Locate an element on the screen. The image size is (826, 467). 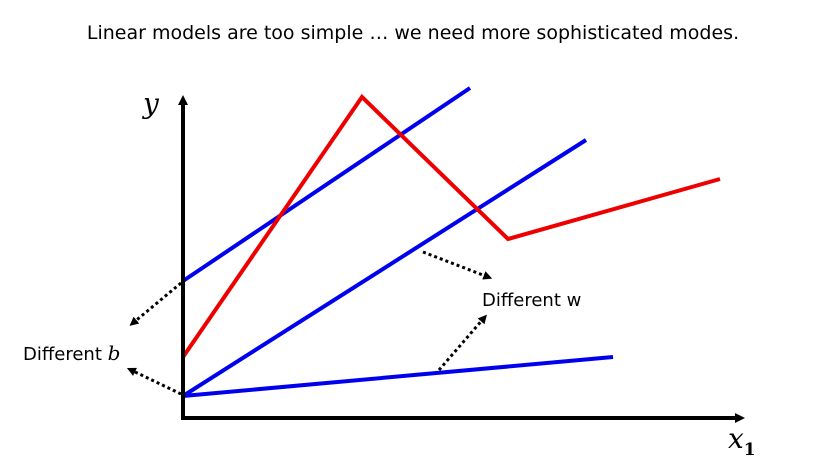
different-b-label-var: b is located at coordinates (114, 353).